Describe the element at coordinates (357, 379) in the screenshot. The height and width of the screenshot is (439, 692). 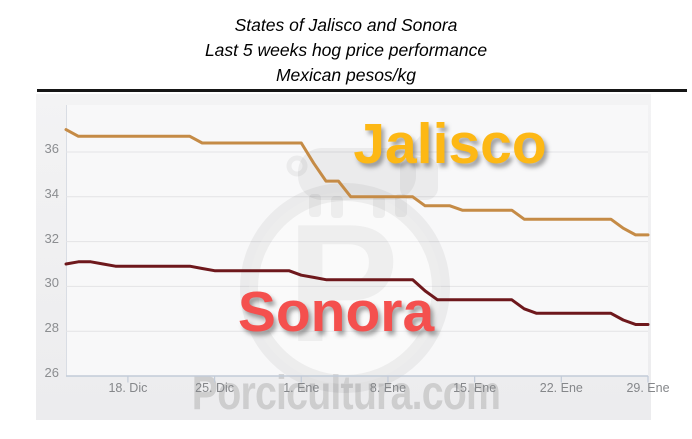
I see `x-axis` at that location.